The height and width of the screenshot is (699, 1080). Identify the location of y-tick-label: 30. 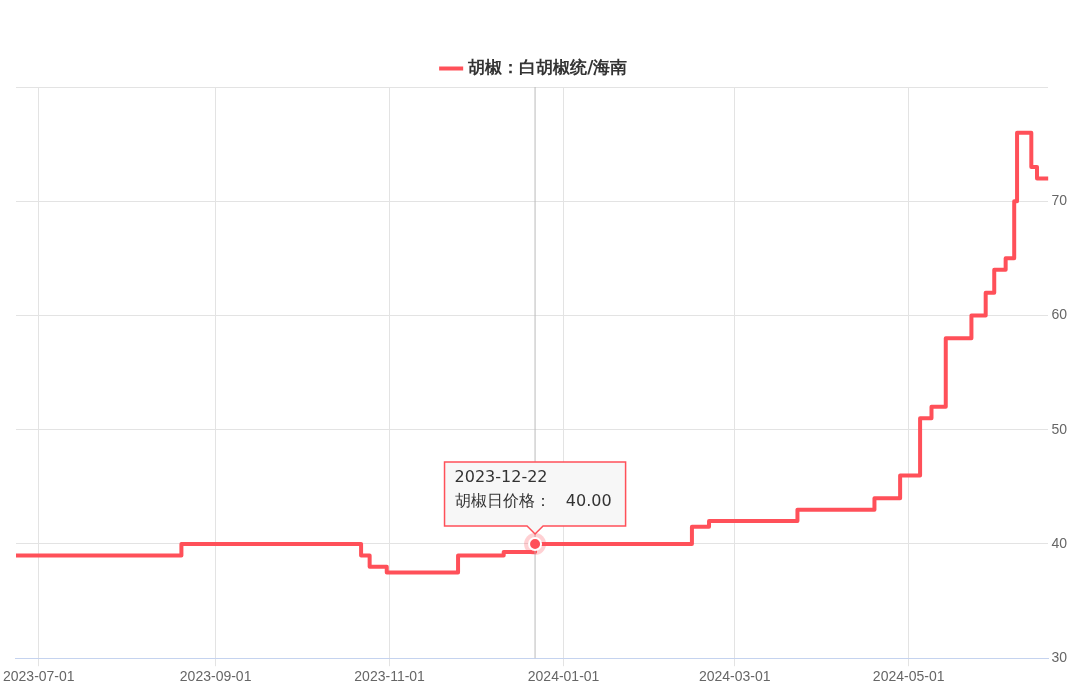
(1059, 657).